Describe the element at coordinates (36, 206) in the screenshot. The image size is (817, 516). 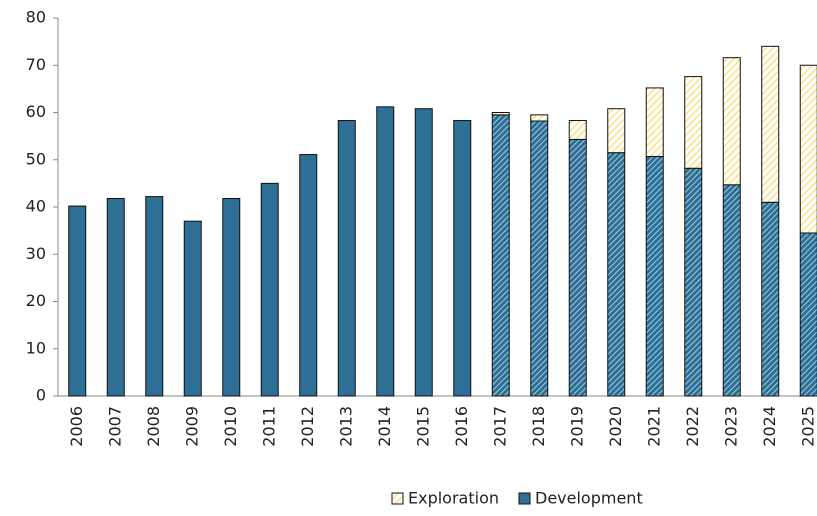
I see `y-tick-label: 40` at that location.